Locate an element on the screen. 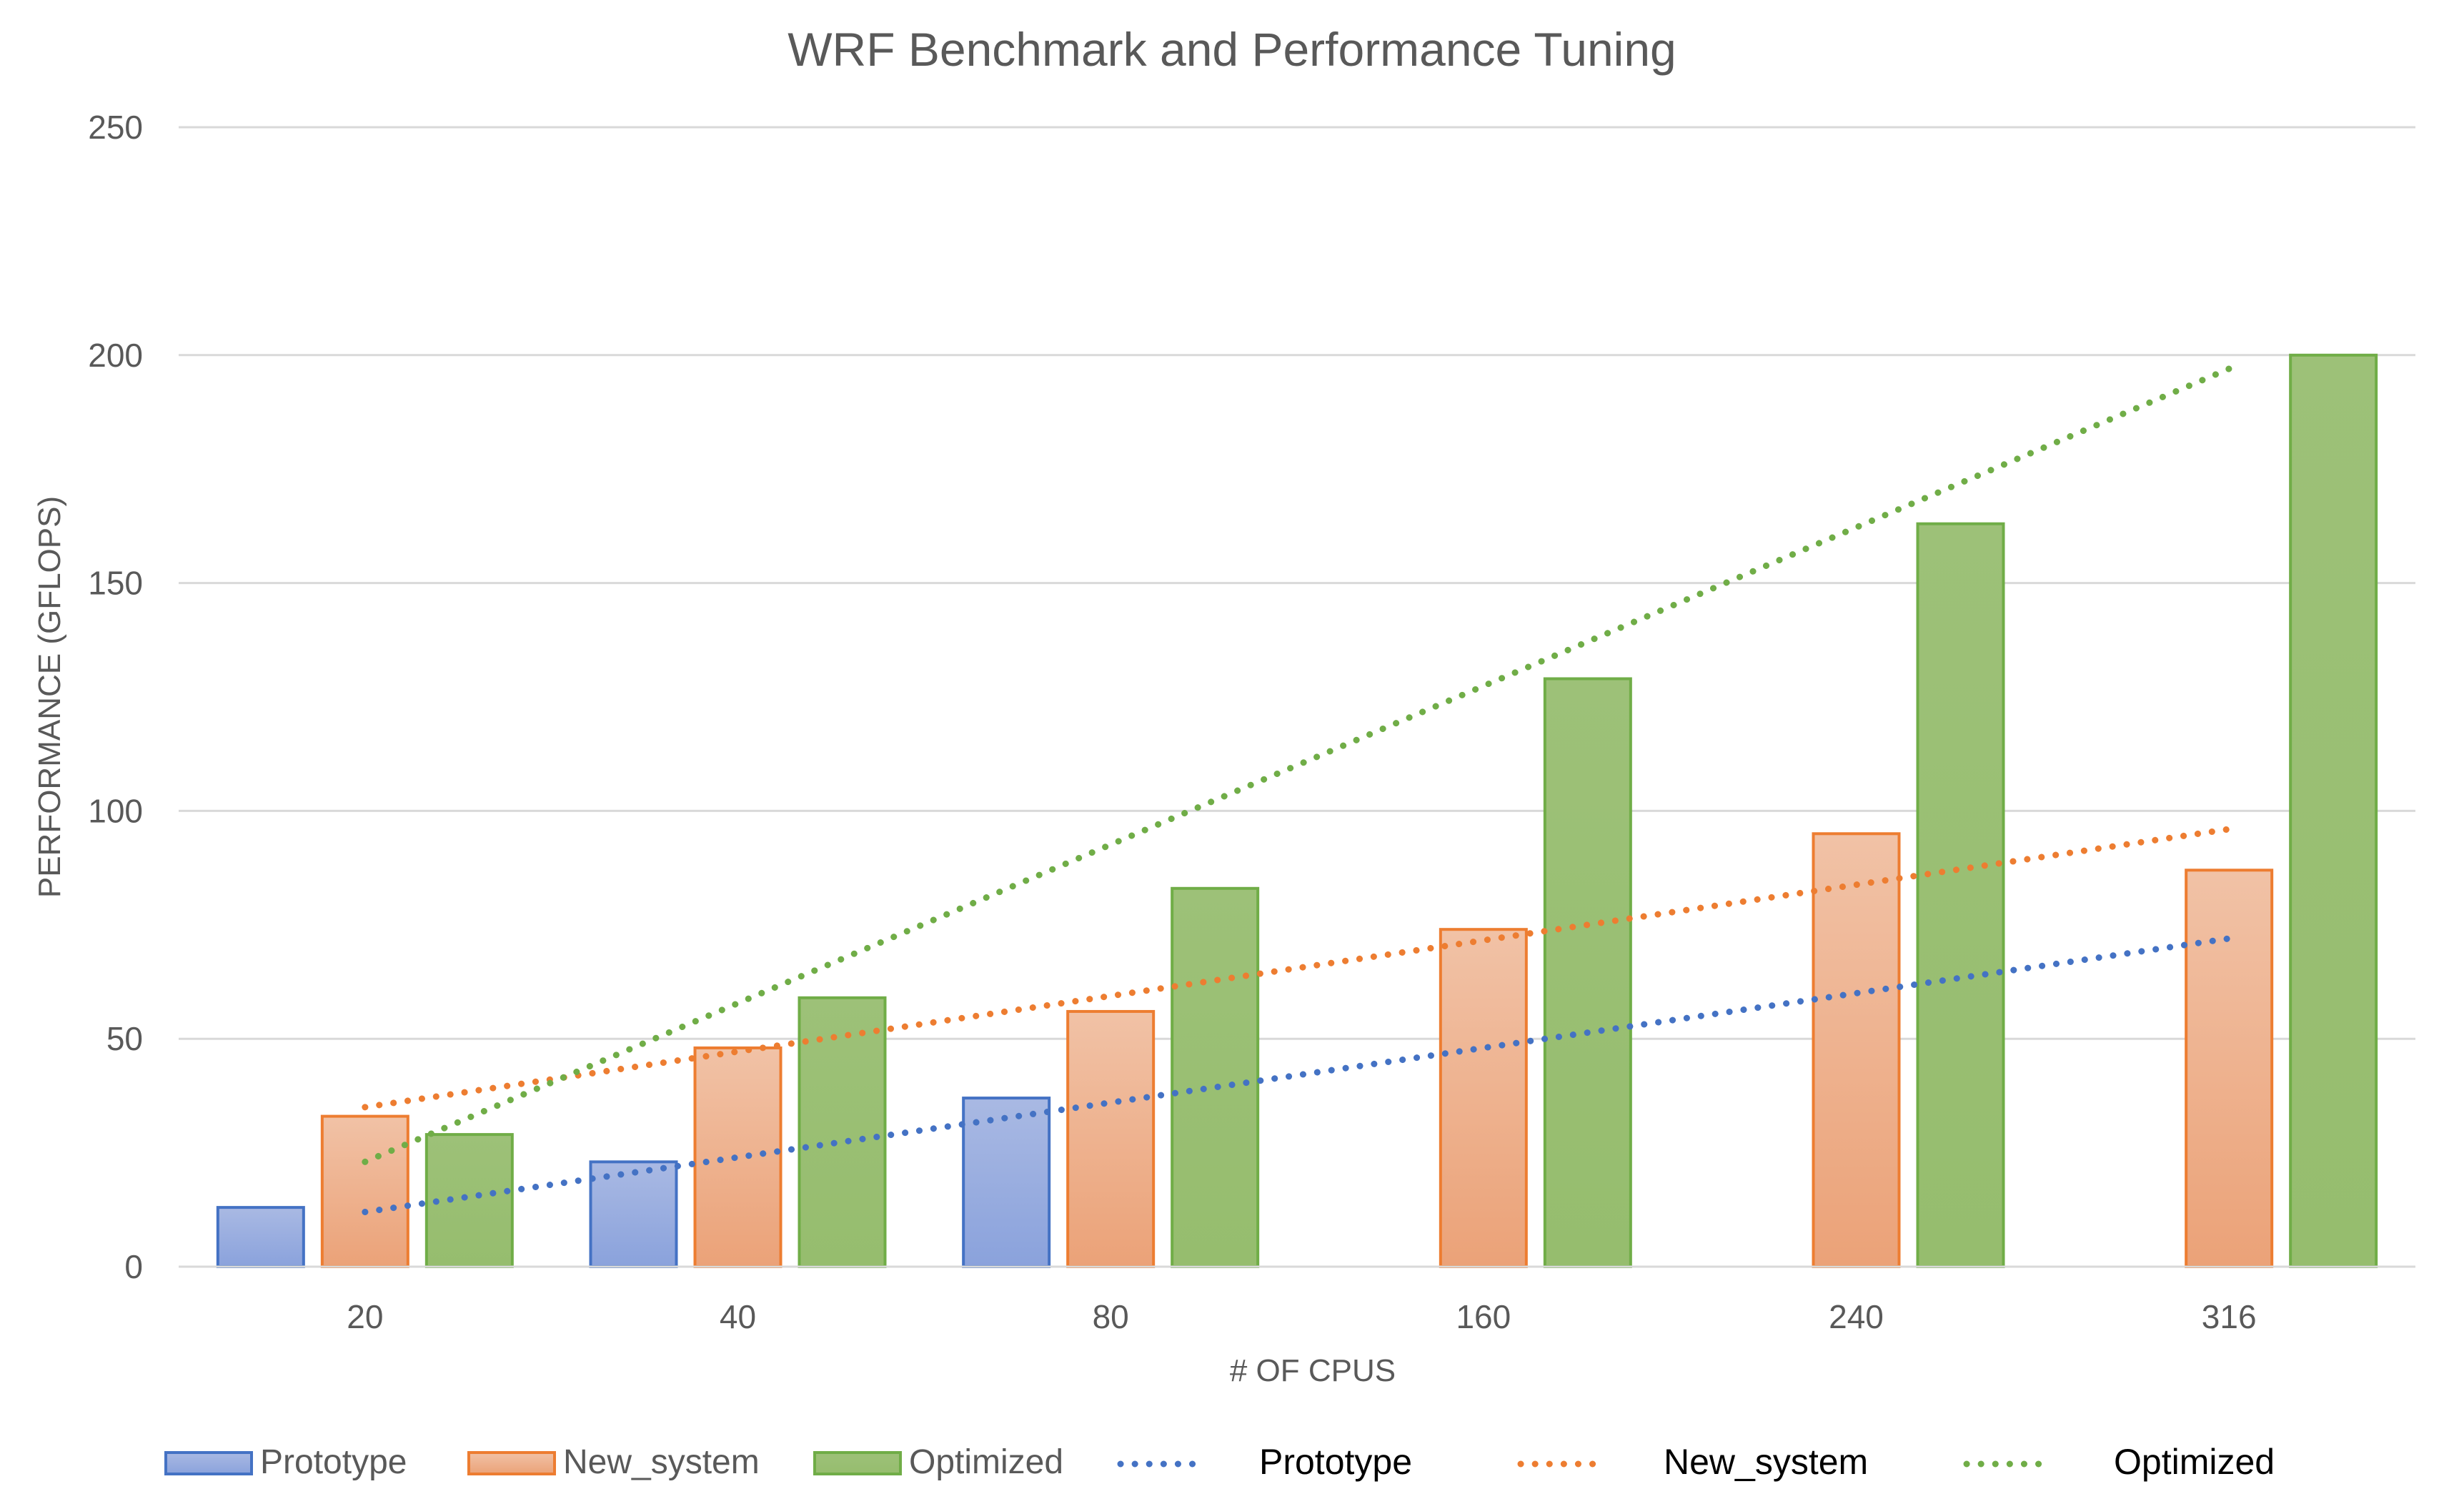  y-tick-label: 0 is located at coordinates (133, 1266).